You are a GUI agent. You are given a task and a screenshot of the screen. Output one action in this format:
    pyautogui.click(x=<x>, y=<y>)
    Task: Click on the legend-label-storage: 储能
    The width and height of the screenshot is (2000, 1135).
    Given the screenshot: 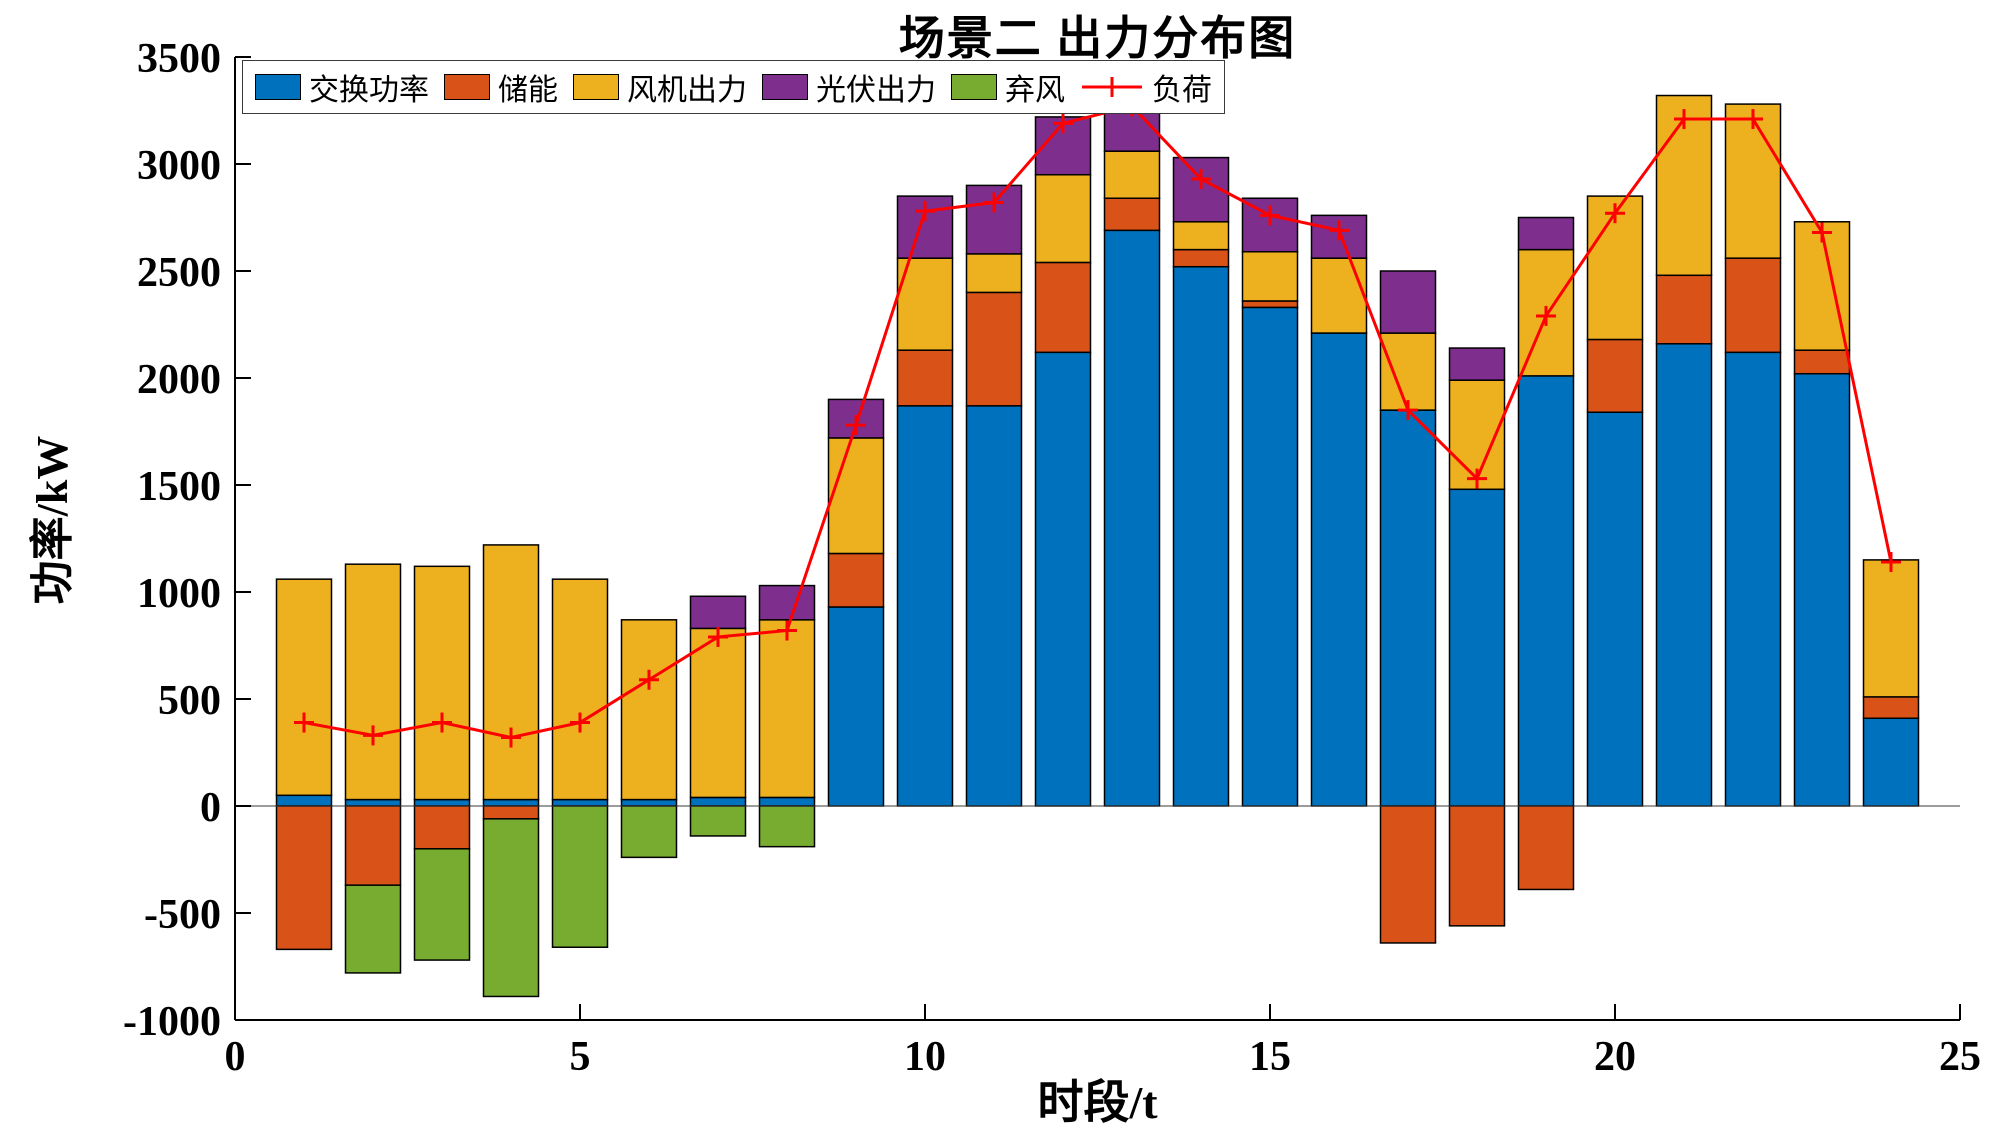 What is the action you would take?
    pyautogui.click(x=528, y=90)
    